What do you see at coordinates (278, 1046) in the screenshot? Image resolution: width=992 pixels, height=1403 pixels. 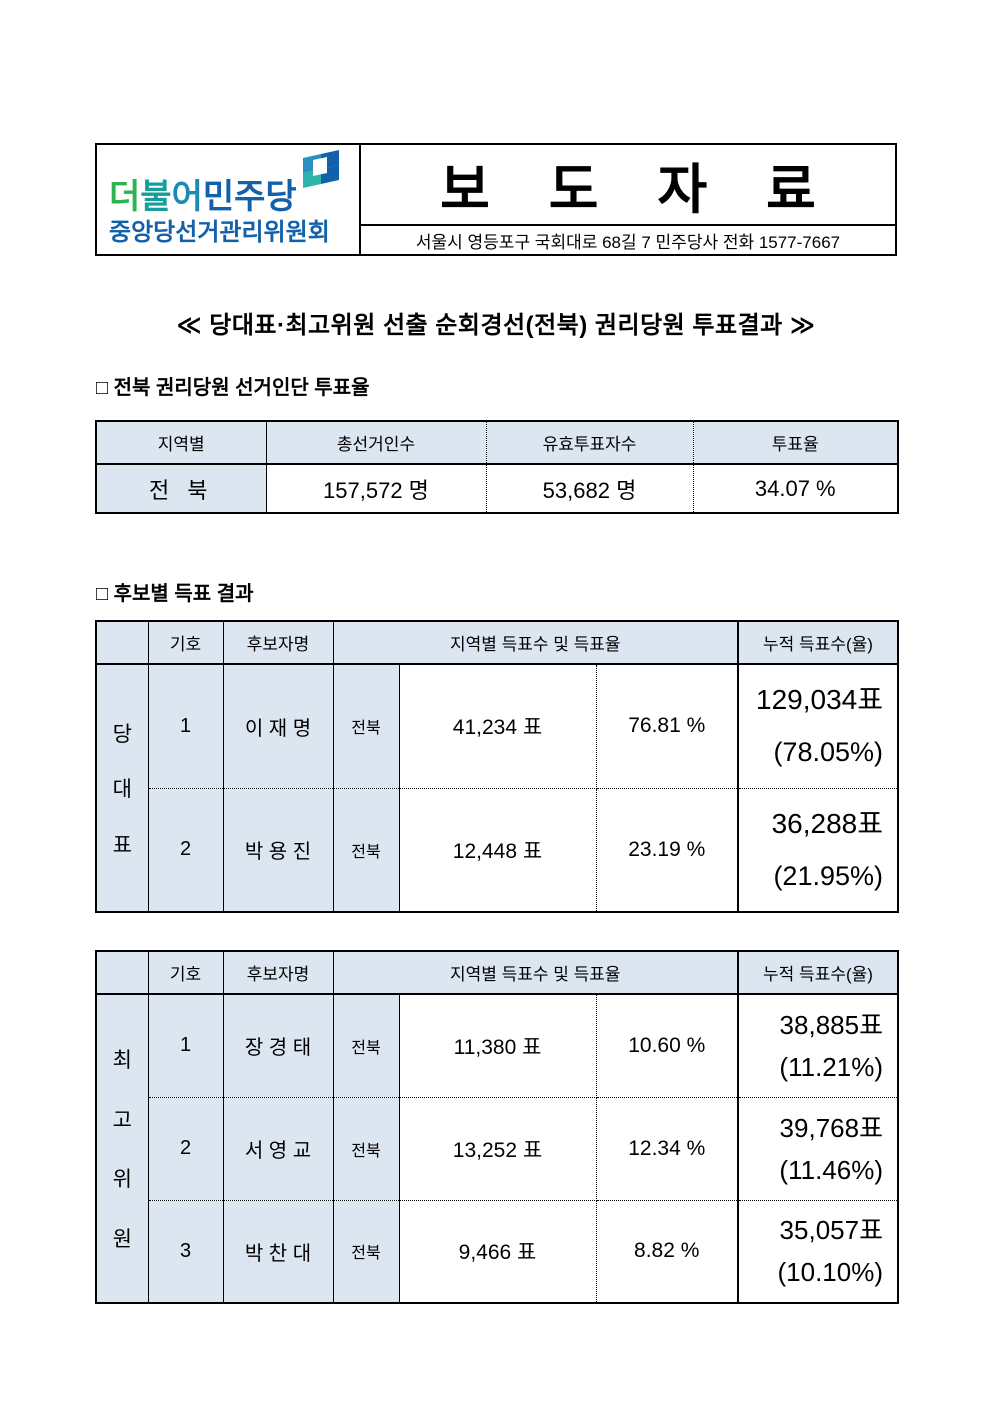 I see `candidate-name: 장 경 태` at bounding box center [278, 1046].